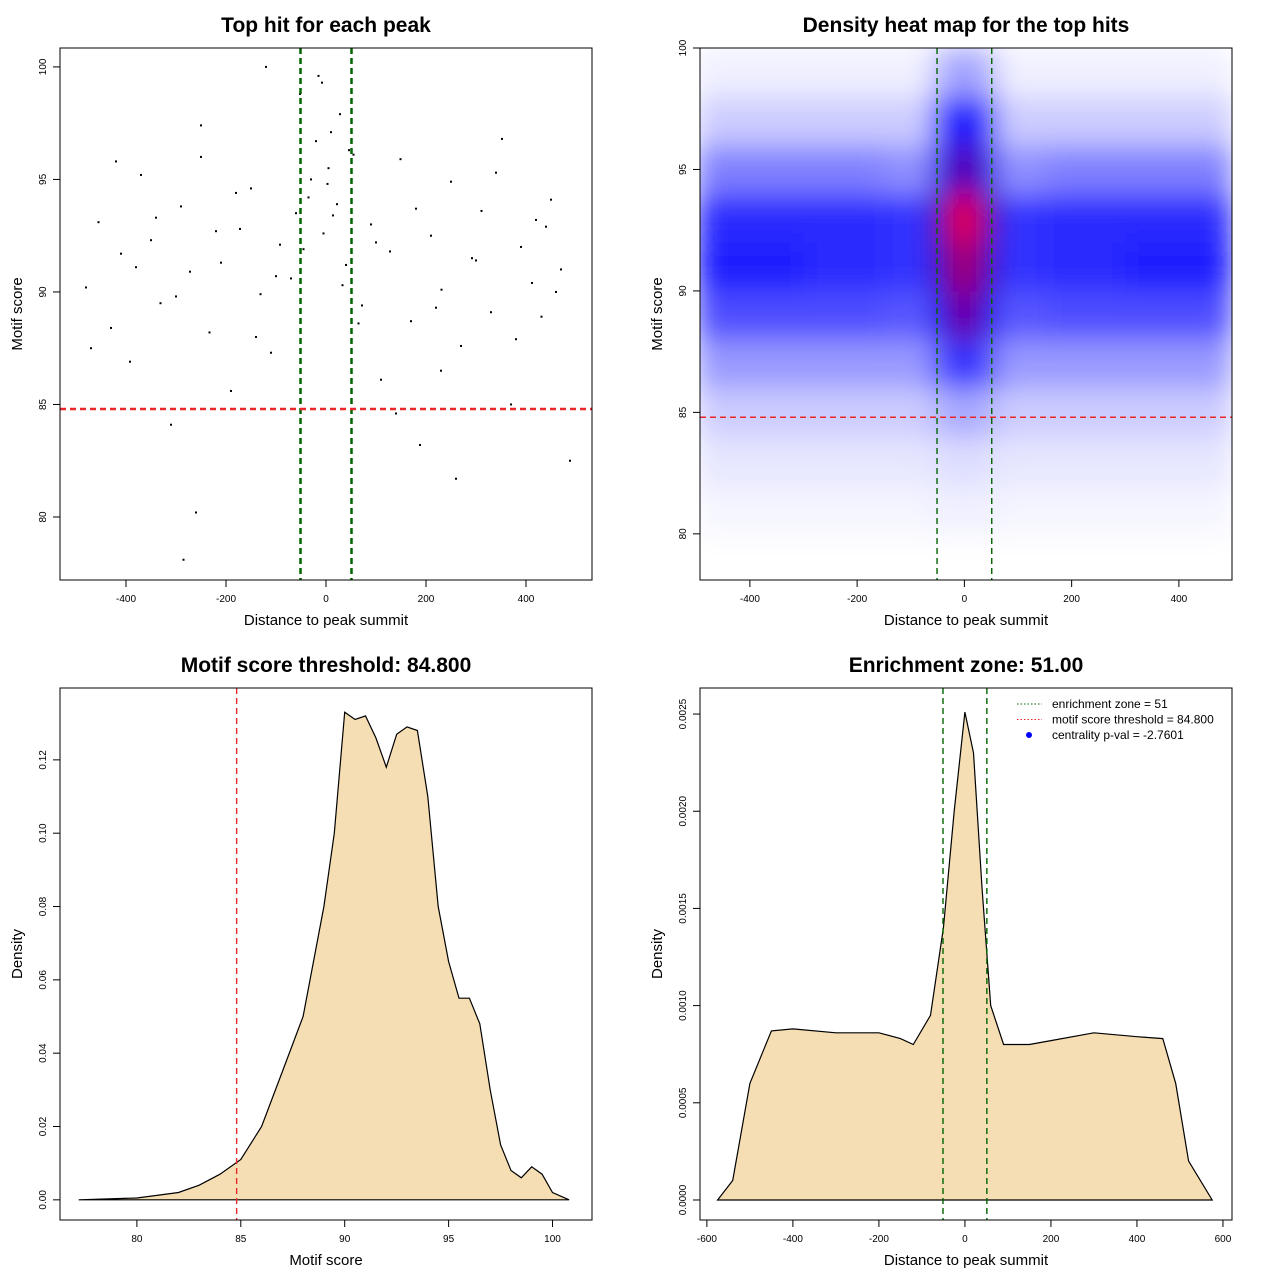  Describe the element at coordinates (683, 412) in the screenshot. I see `y-tick-label: 85` at that location.